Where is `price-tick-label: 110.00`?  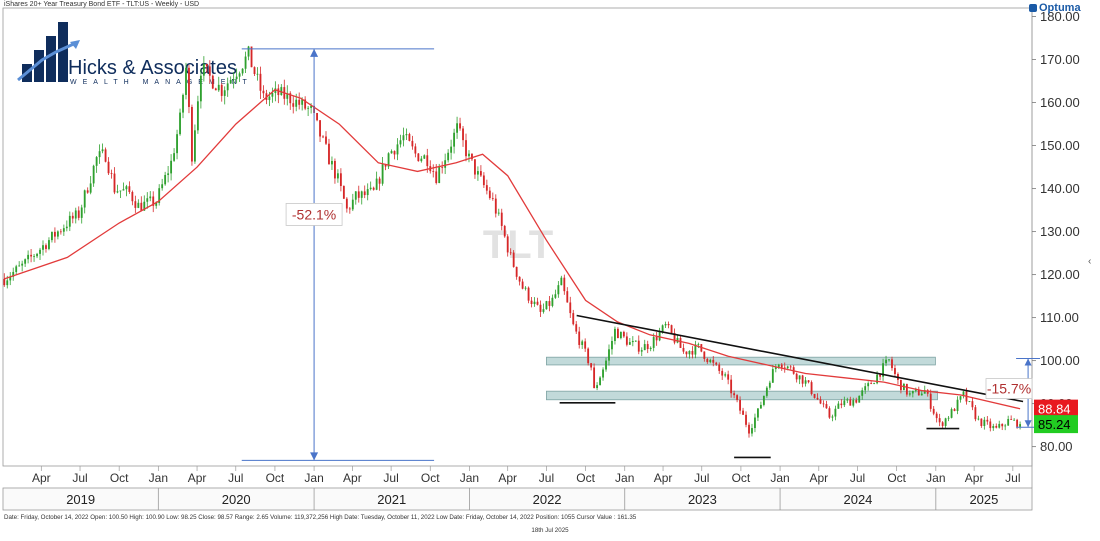
price-tick-label: 110.00 is located at coordinates (1059, 317).